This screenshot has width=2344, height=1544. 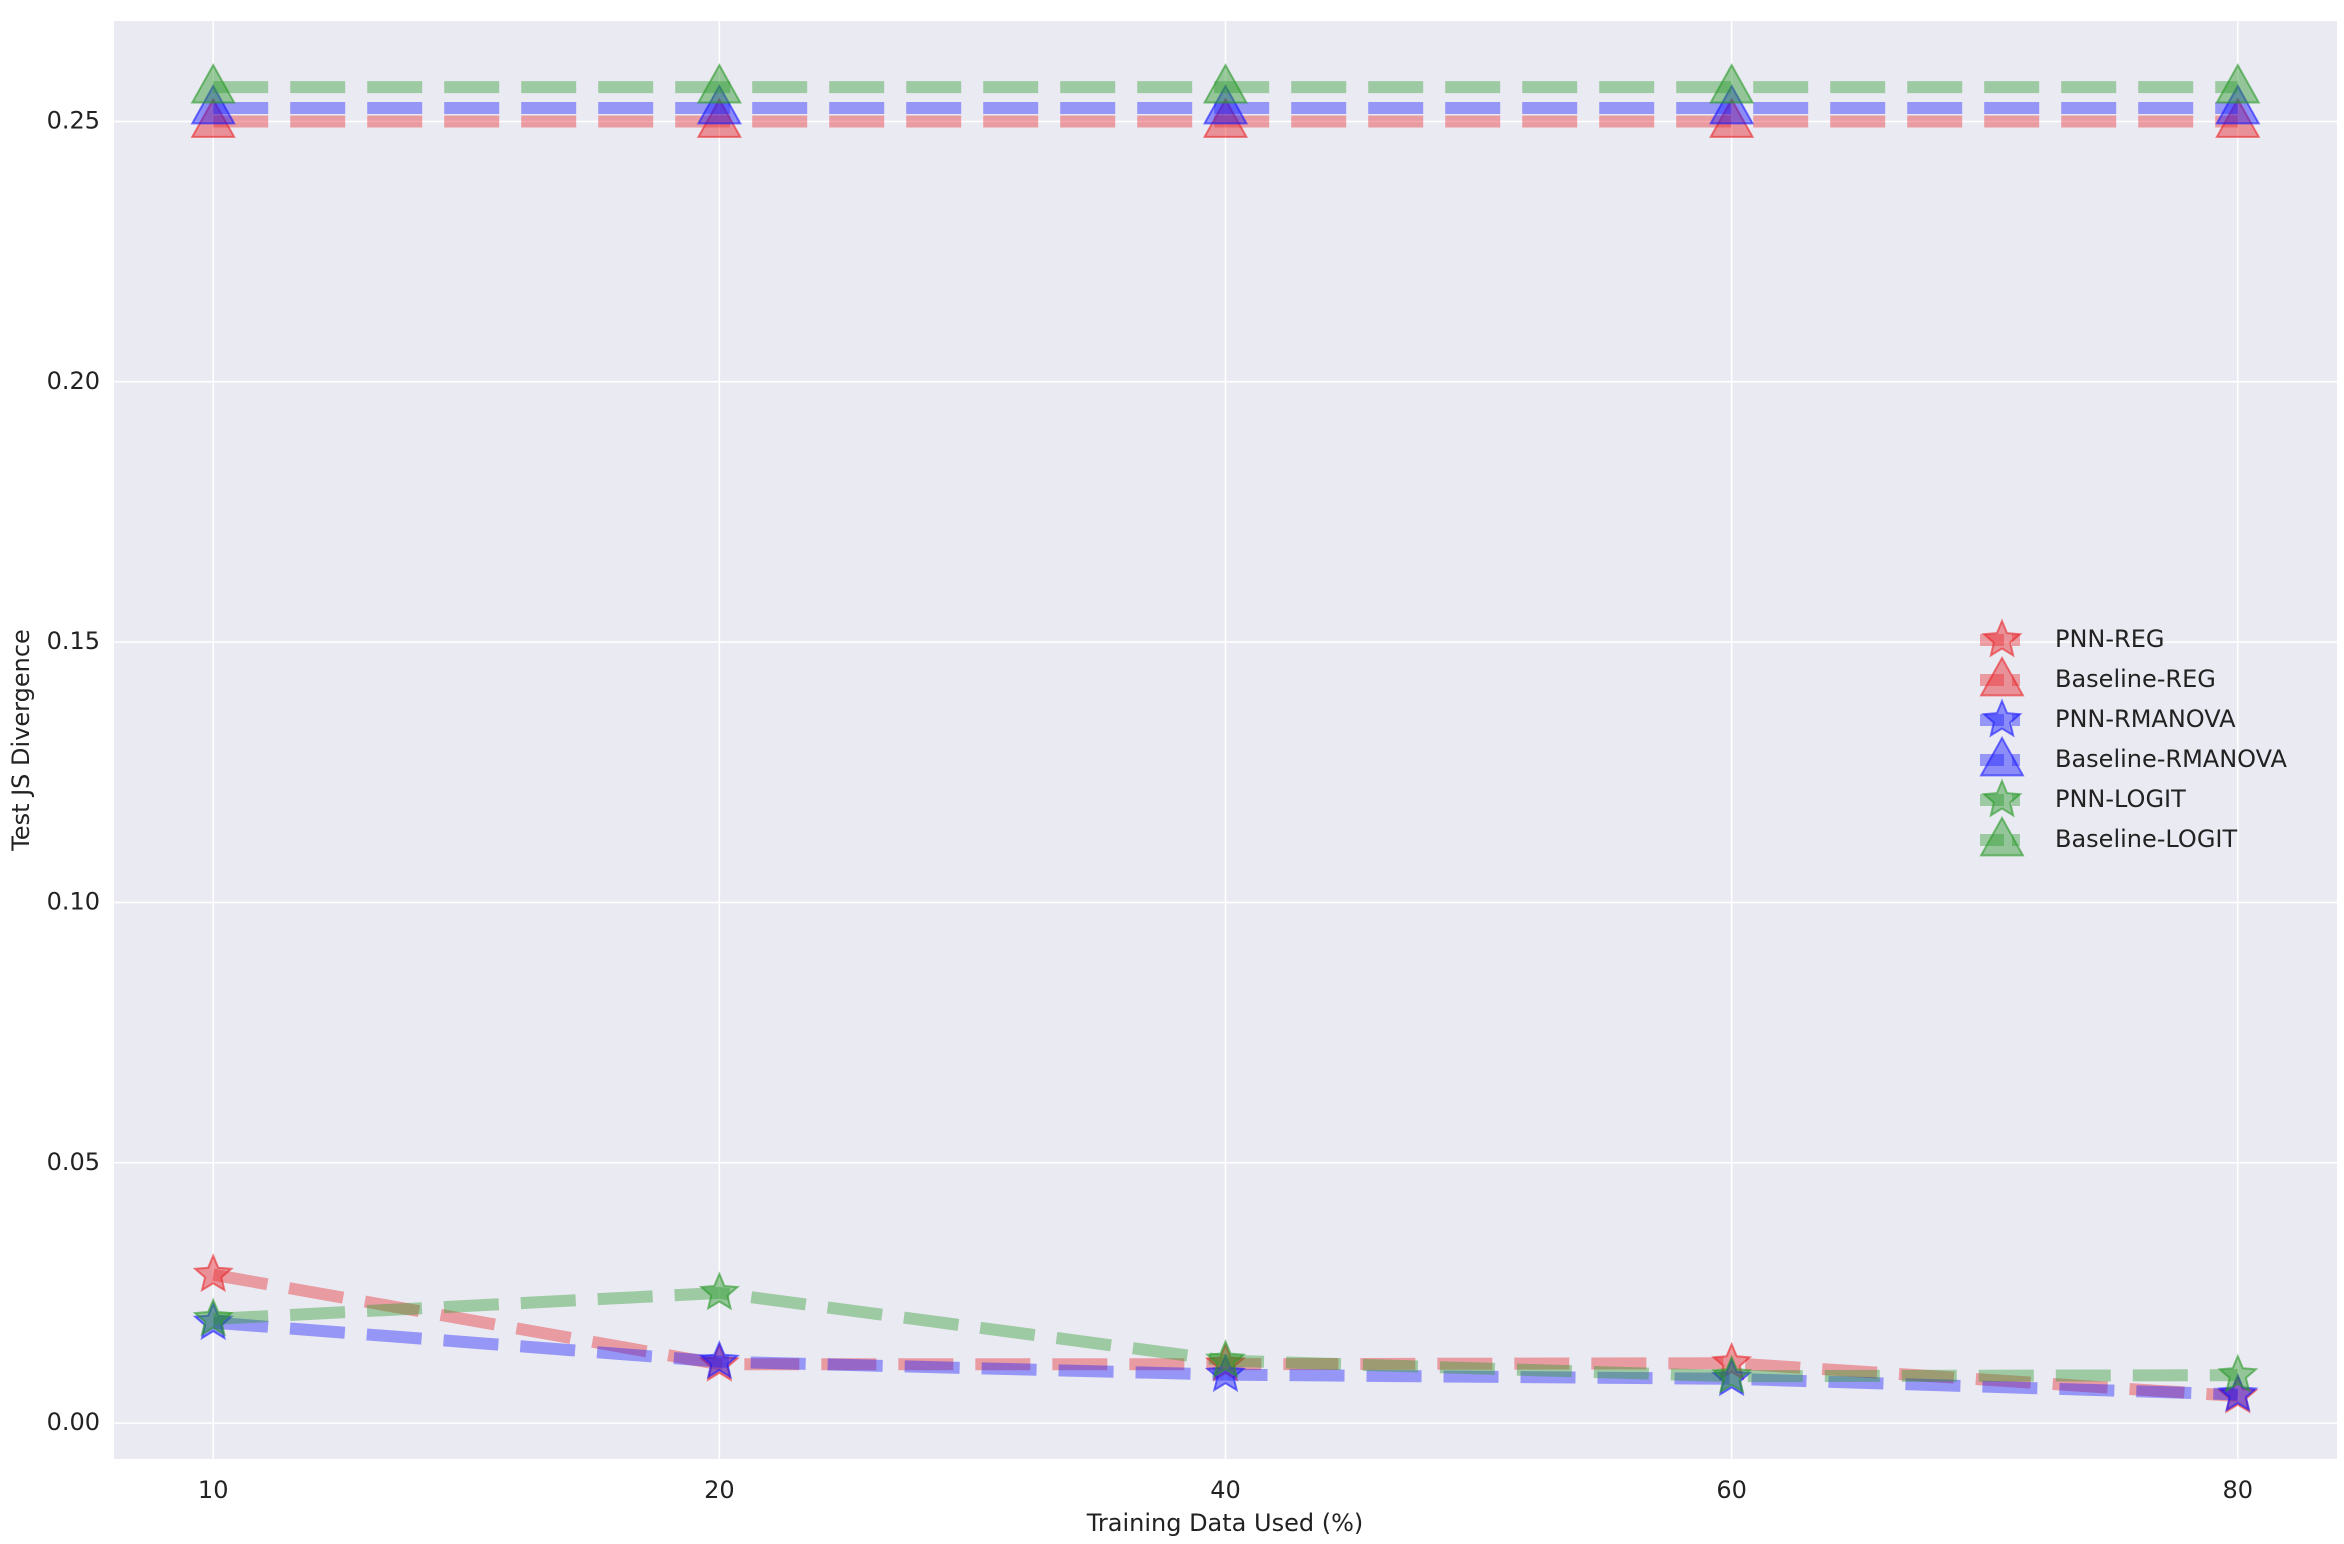 What do you see at coordinates (73, 381) in the screenshot?
I see `y-tick-label: 0.20` at bounding box center [73, 381].